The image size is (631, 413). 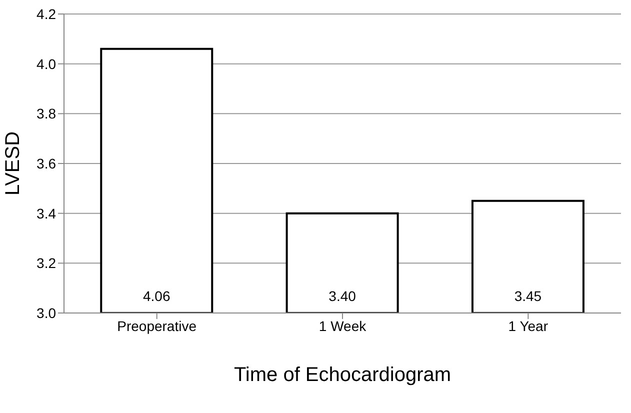 I want to click on y-axis-title: LVESD, so click(x=13, y=163).